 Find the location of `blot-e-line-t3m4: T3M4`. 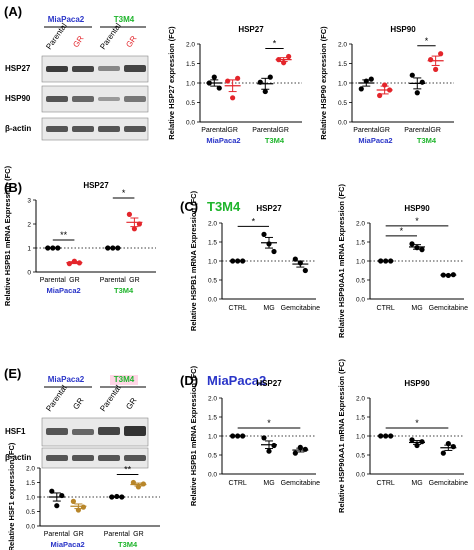

blot-e-line-t3m4: T3M4 is located at coordinates (124, 379).